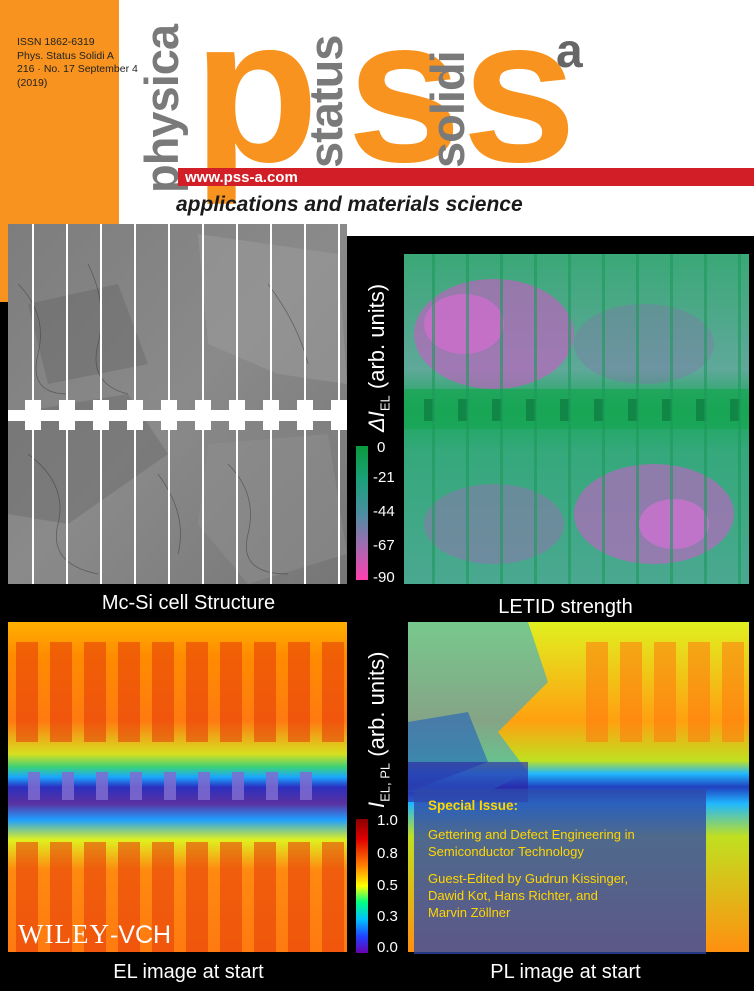 This screenshot has height=991, width=754. What do you see at coordinates (241, 177) in the screenshot?
I see `journal-url: www.pss-a.com` at bounding box center [241, 177].